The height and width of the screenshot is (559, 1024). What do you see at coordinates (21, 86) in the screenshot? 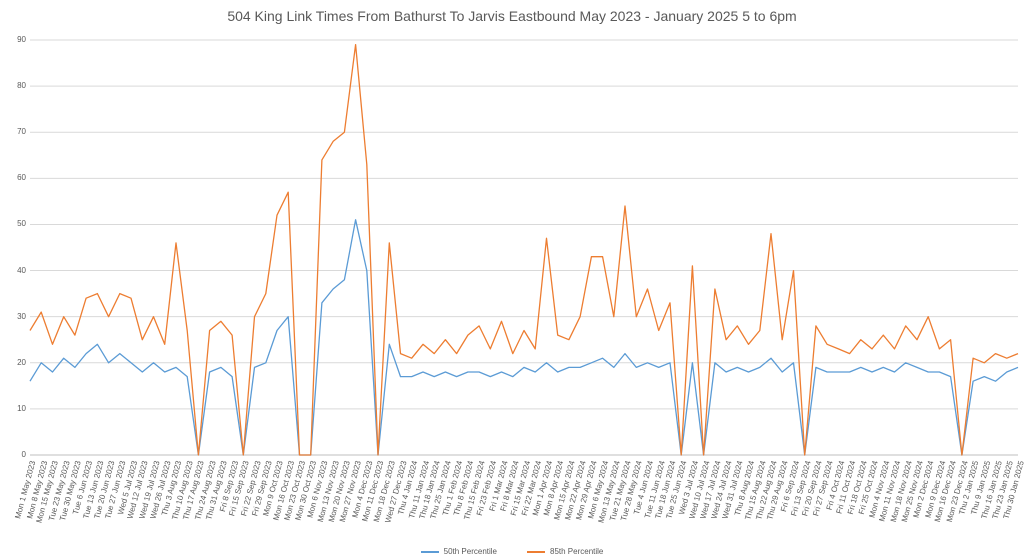
I see `y-axis-label: 80` at bounding box center [21, 86].